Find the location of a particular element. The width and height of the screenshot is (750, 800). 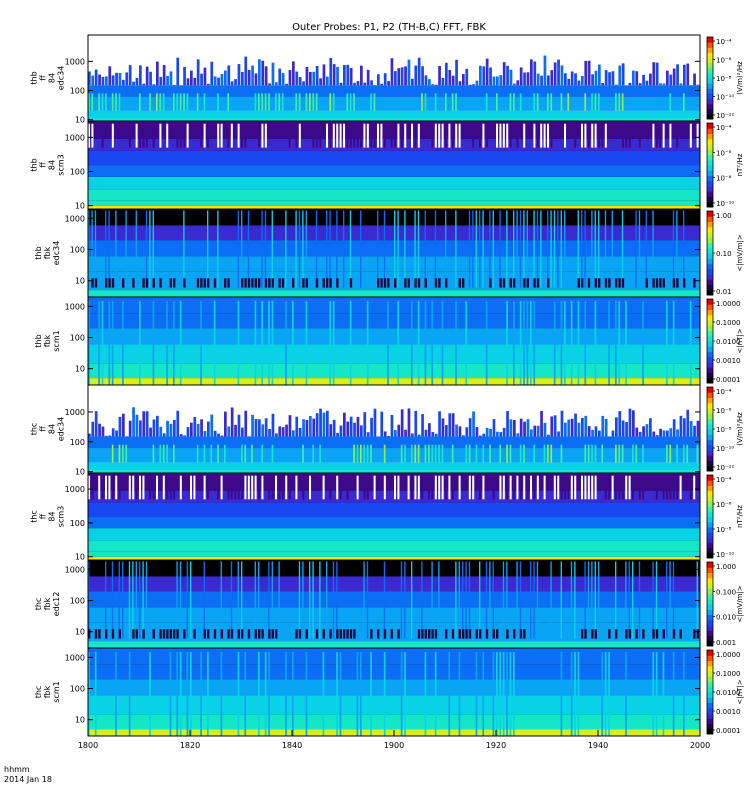

colorbar: 1.00 0.10 0.01 <|mV/m|> is located at coordinates (725, 253).